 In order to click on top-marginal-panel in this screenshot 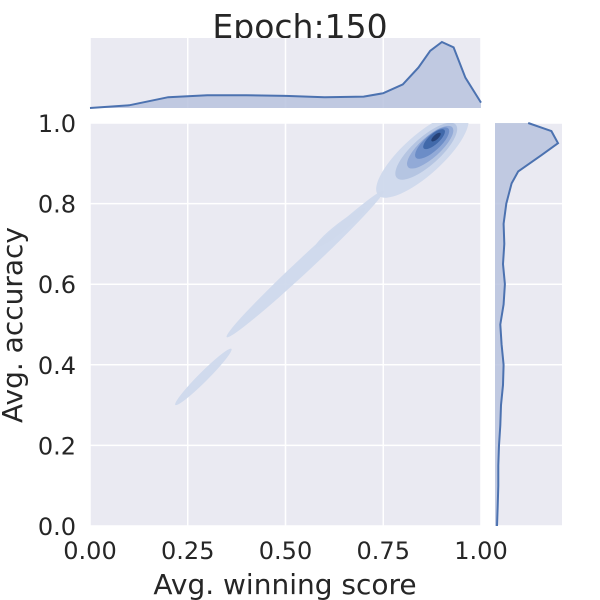, I will do `click(285, 73)`.